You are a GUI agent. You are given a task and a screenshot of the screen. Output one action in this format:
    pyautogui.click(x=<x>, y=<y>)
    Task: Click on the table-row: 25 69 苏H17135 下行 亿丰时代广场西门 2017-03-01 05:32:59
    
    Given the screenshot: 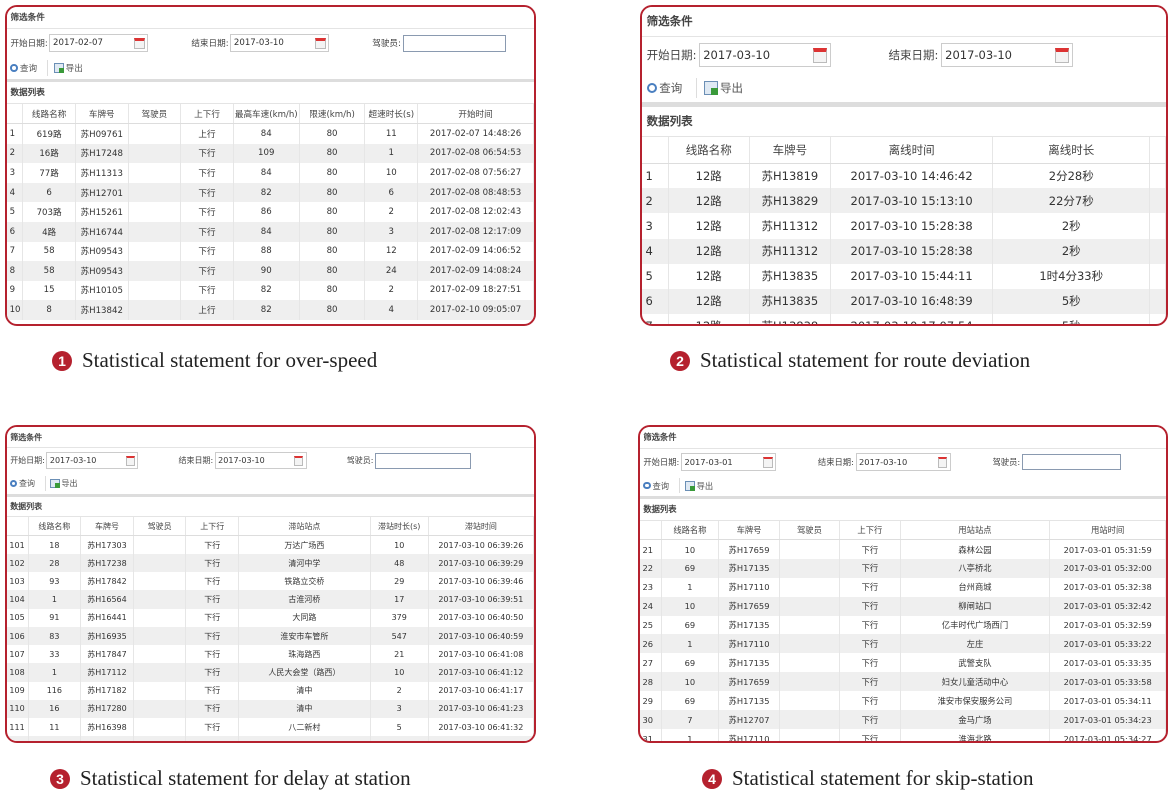 What is the action you would take?
    pyautogui.click(x=903, y=625)
    